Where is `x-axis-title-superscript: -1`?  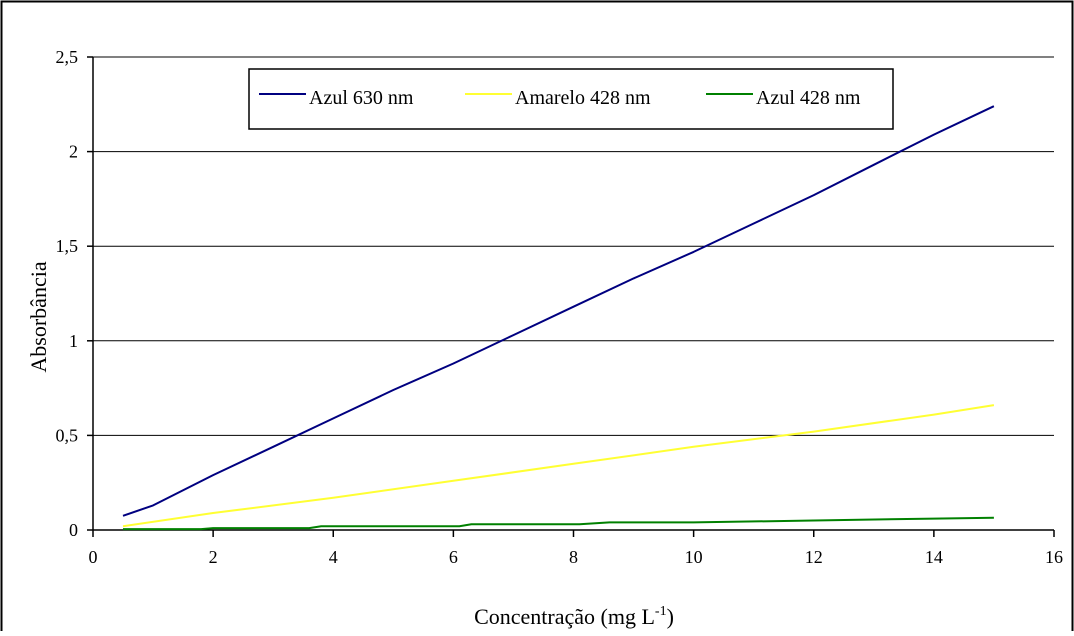 x-axis-title-superscript: -1 is located at coordinates (661, 611).